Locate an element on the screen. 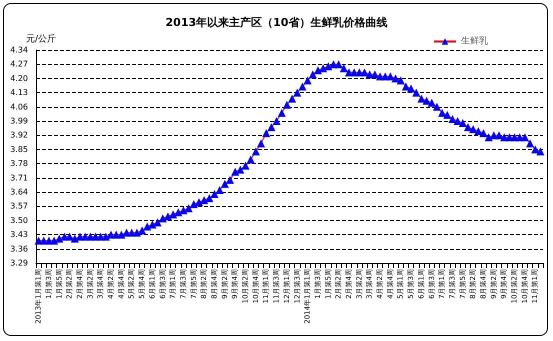 The width and height of the screenshot is (553, 341). y-tick-label: 3.43 is located at coordinates (19, 235).